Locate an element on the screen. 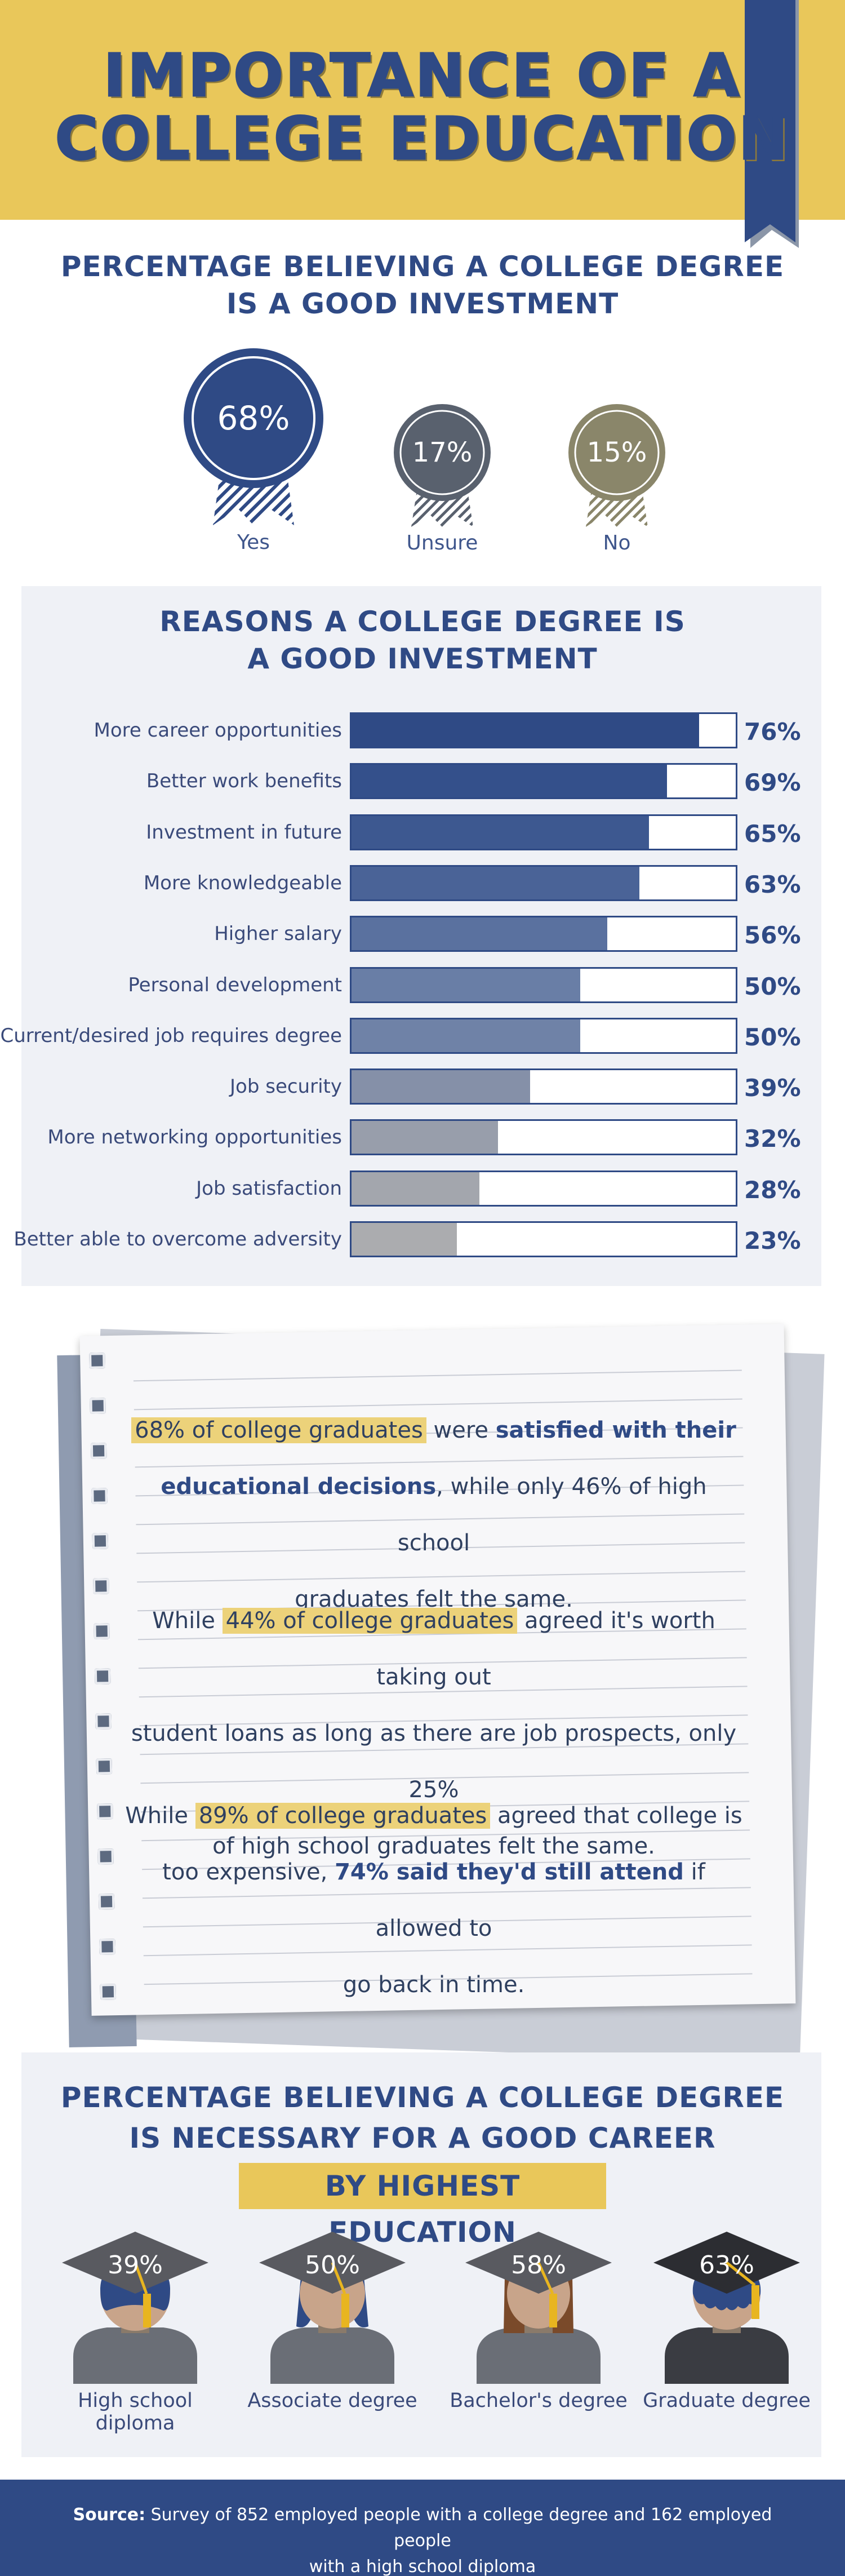 This screenshot has height=2576, width=845. badge-no-graphic: 15% is located at coordinates (616, 466).